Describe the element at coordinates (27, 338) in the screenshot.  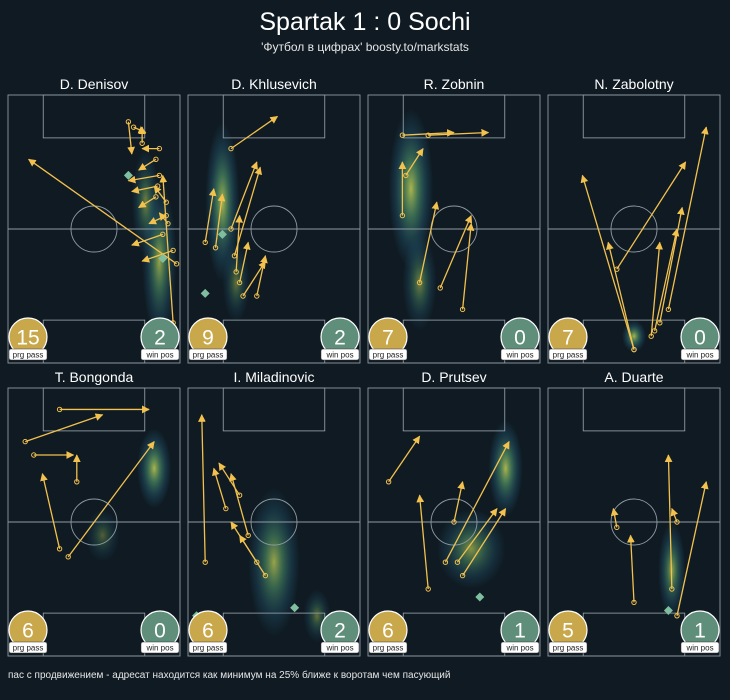
I see `prg-pass-badge-value: 15` at that location.